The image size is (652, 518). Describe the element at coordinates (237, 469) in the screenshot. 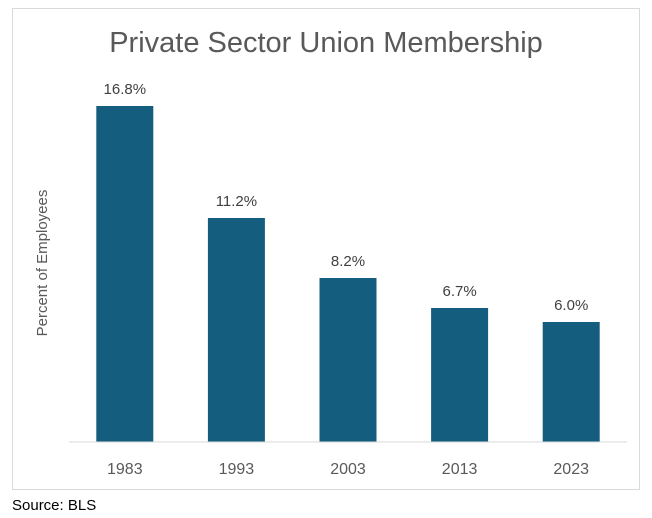

I see `x-tick-label-1993: 1993` at that location.